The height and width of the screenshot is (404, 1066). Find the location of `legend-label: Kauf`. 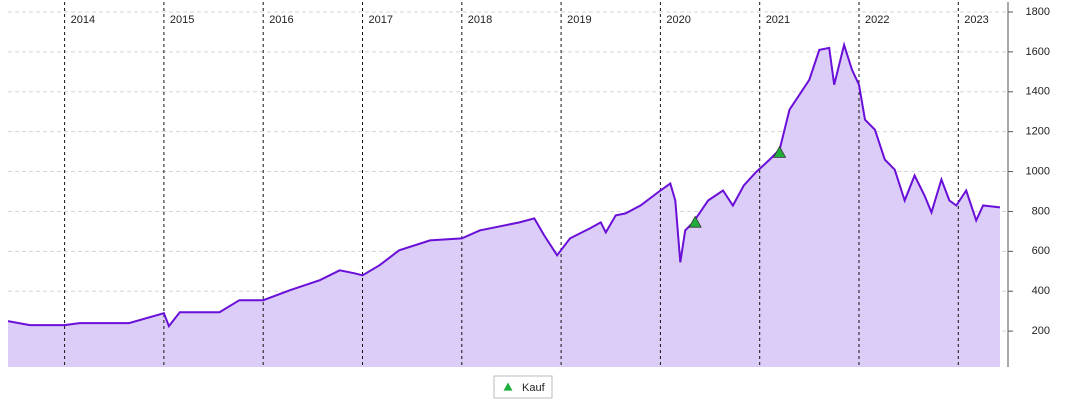

legend-label: Kauf is located at coordinates (534, 388).